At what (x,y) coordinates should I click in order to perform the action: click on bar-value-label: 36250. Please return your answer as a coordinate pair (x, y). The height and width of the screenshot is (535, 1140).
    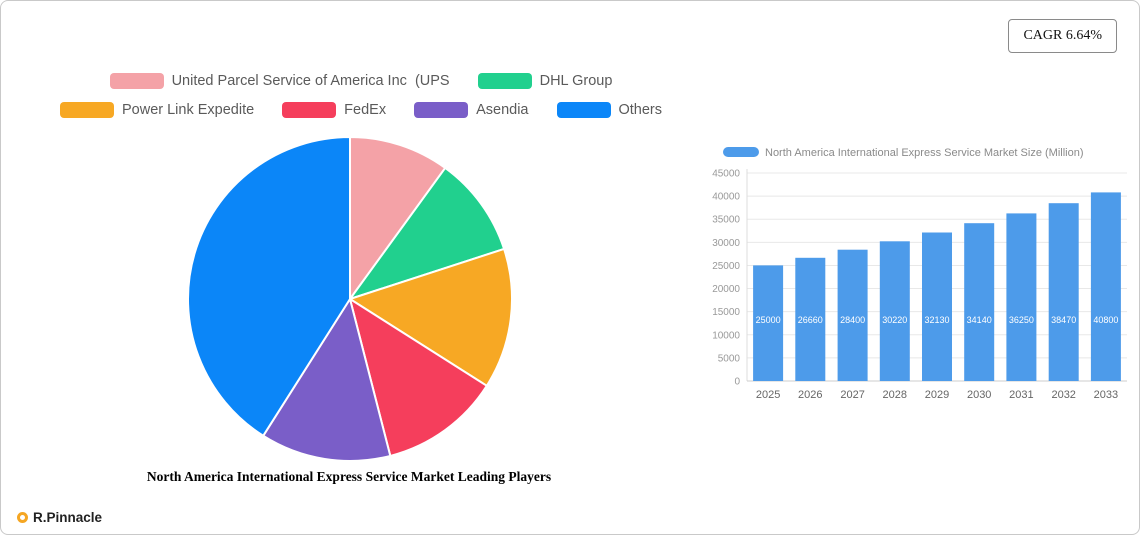
    Looking at the image, I should click on (1021, 320).